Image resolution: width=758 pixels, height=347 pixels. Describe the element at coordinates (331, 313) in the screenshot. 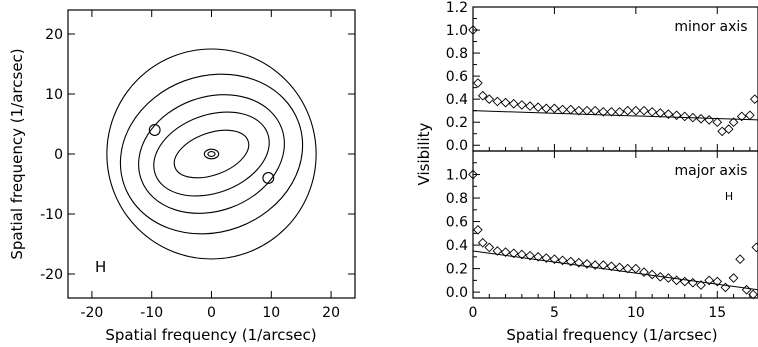

I see `x-tick-label: 20` at that location.